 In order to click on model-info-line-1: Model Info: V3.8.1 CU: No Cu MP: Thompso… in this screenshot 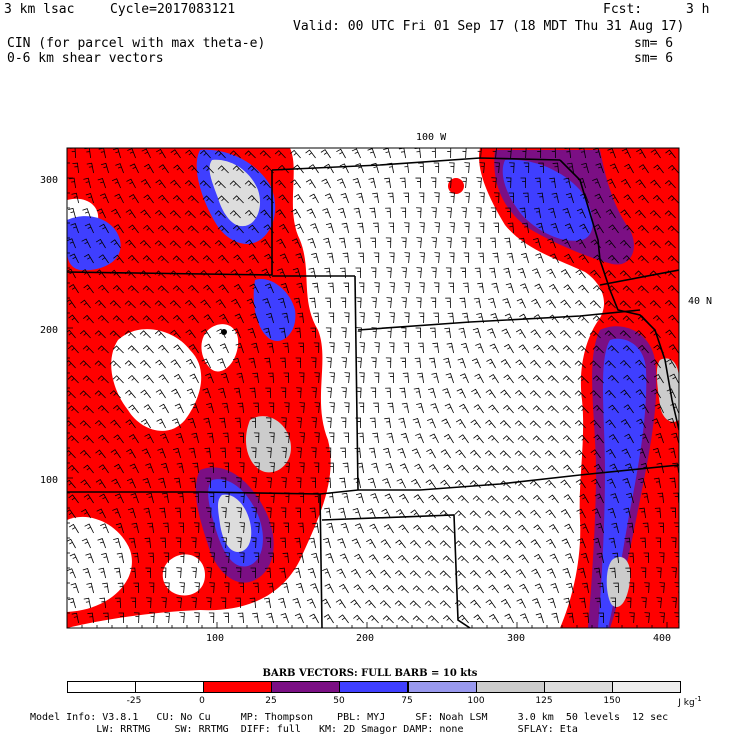, I will do `click(349, 717)`.